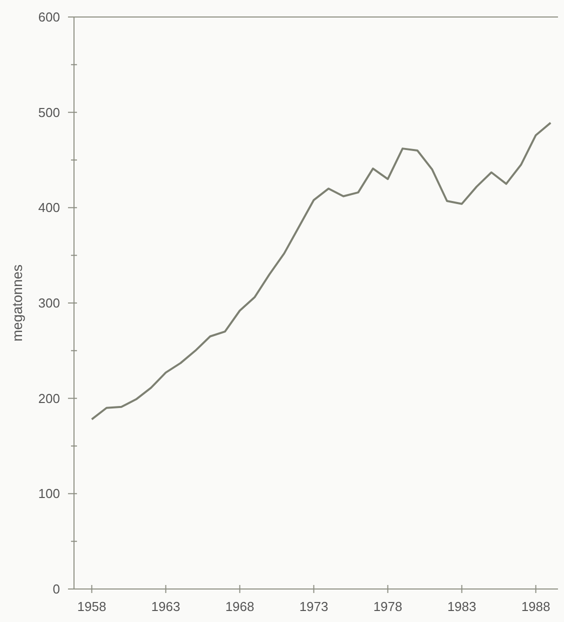 The image size is (564, 622). What do you see at coordinates (49, 398) in the screenshot?
I see `y-tick-label: 200` at bounding box center [49, 398].